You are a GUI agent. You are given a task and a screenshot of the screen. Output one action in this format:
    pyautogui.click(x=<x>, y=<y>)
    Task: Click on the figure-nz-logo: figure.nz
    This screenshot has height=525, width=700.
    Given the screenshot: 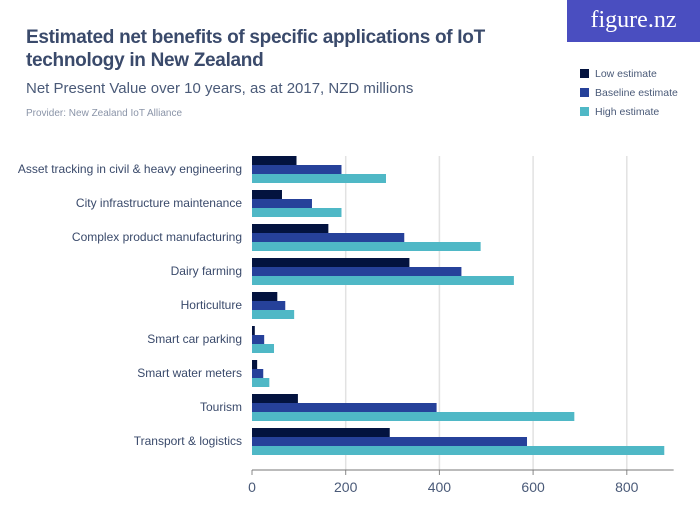 What is the action you would take?
    pyautogui.click(x=633, y=21)
    